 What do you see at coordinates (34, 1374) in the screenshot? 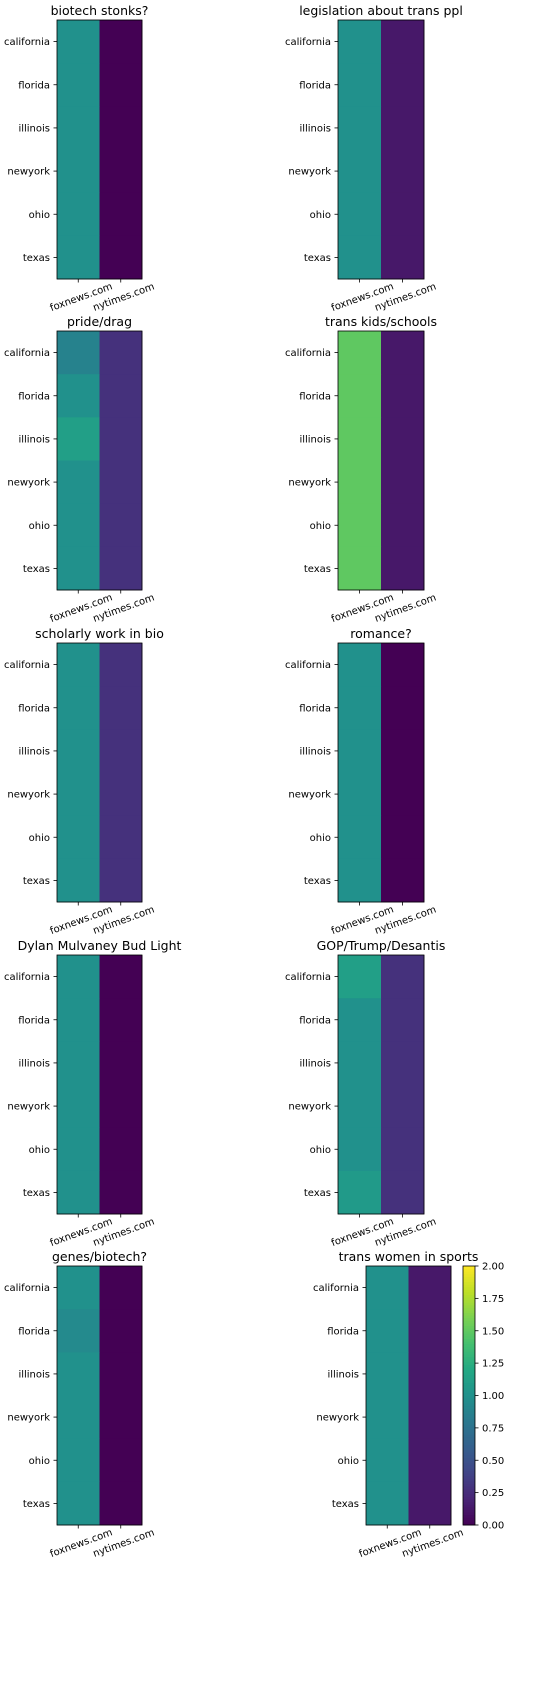
I see `panel-9-ytick-label: illinois` at bounding box center [34, 1374].